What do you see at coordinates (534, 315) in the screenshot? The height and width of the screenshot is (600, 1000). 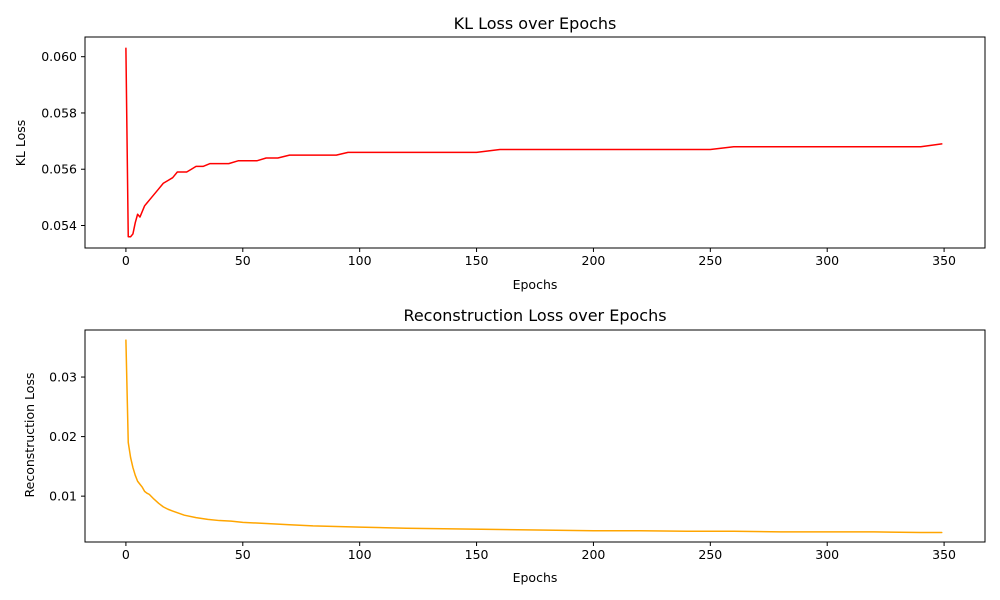 I see `chart-title: Reconstruction Loss over Epochs` at bounding box center [534, 315].